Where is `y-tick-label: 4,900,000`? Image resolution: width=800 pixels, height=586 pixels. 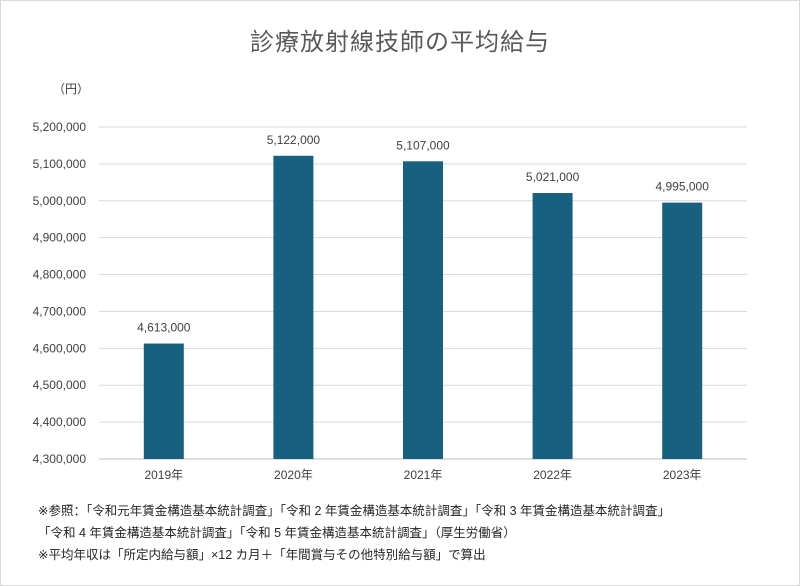
y-tick-label: 4,900,000 is located at coordinates (60, 238).